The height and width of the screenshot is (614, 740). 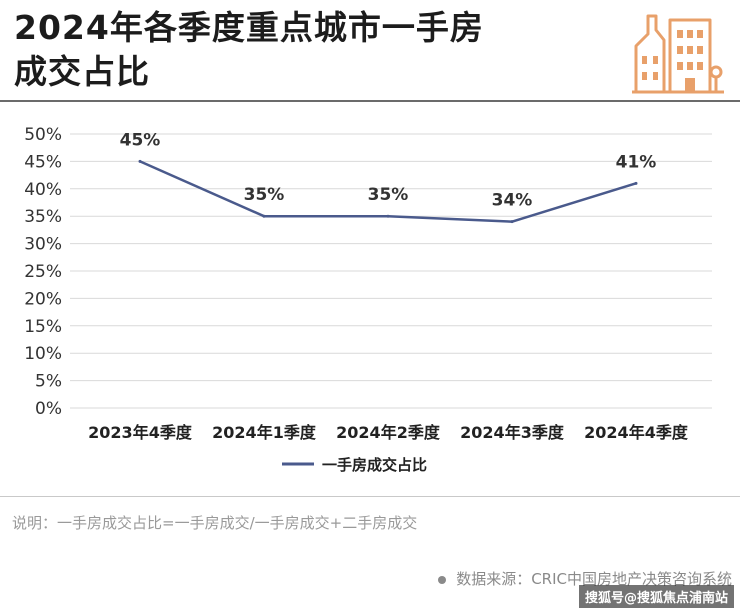 What do you see at coordinates (512, 201) in the screenshot?
I see `data-label: 34%` at bounding box center [512, 201].